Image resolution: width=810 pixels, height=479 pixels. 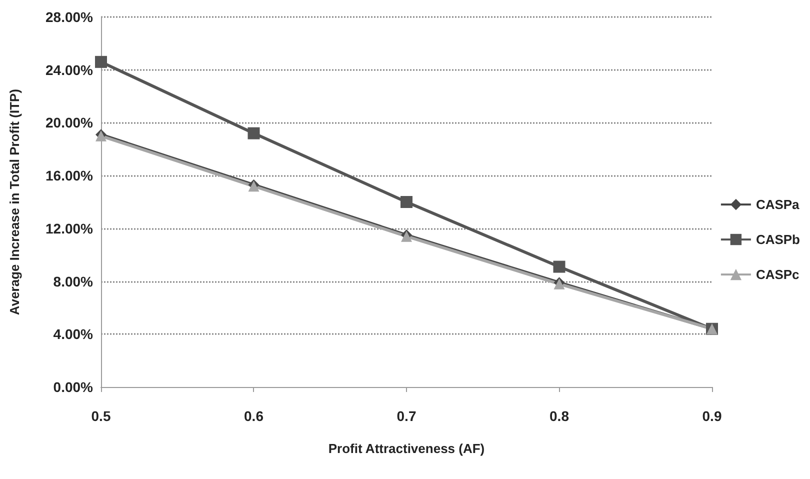 I want to click on x-tick-label: 0.8, so click(x=560, y=416).